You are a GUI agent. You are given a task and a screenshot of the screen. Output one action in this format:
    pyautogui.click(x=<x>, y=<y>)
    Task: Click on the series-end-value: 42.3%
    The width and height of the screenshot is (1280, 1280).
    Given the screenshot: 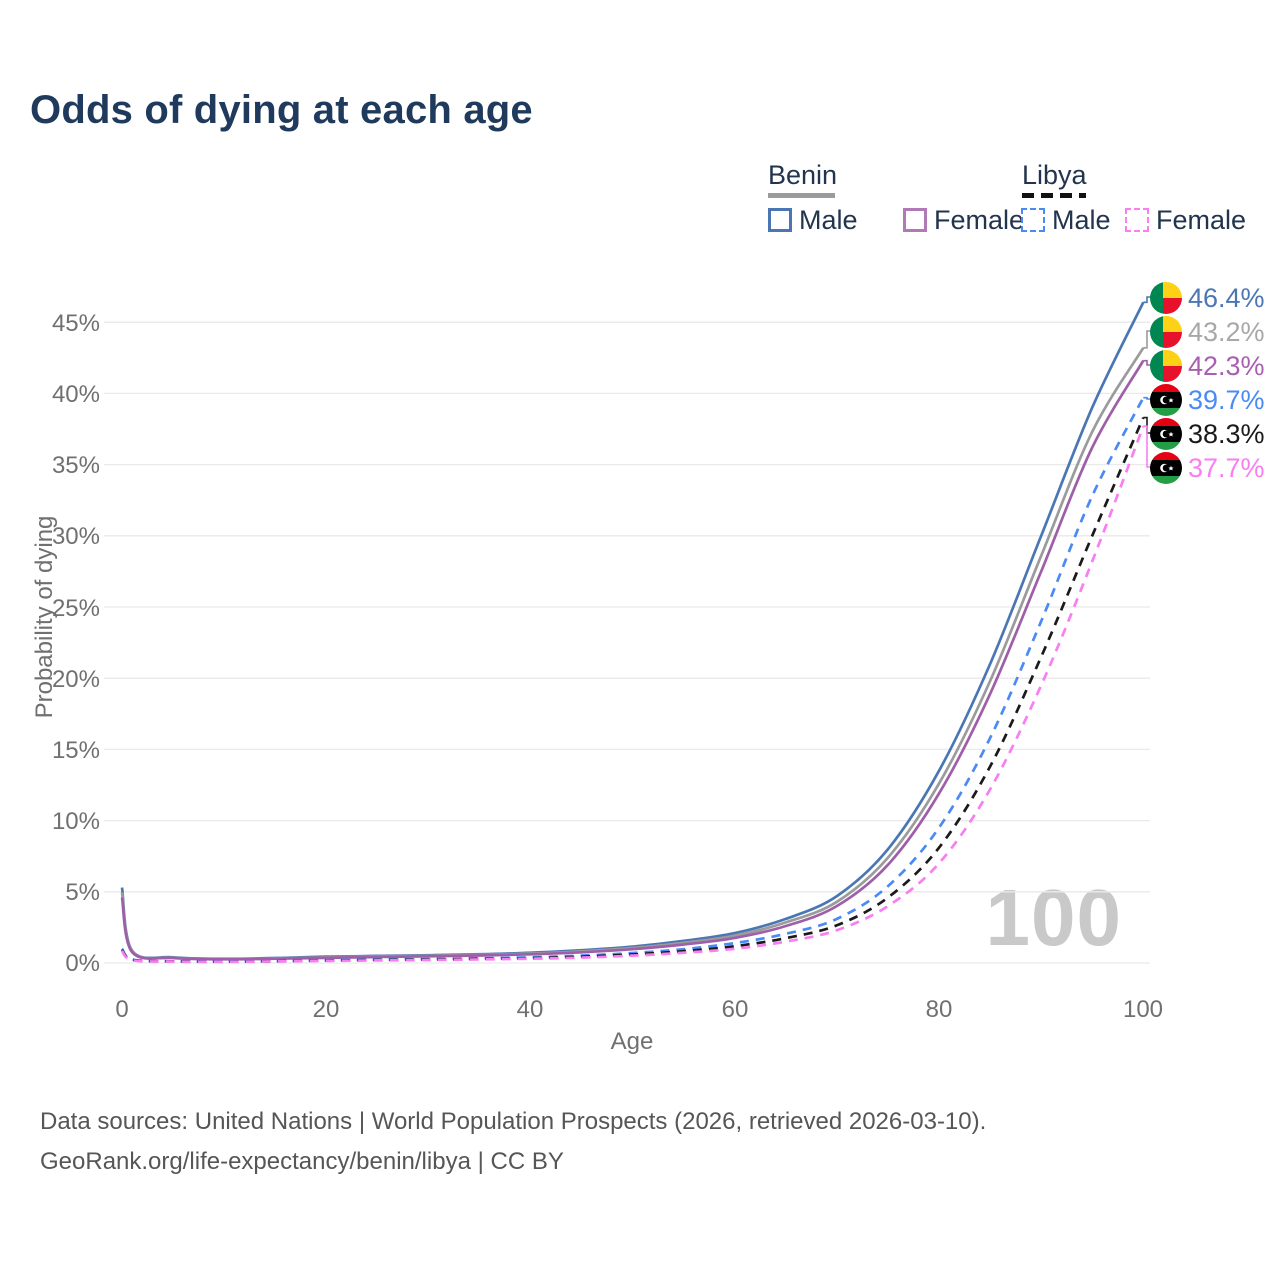 What is the action you would take?
    pyautogui.click(x=1226, y=365)
    